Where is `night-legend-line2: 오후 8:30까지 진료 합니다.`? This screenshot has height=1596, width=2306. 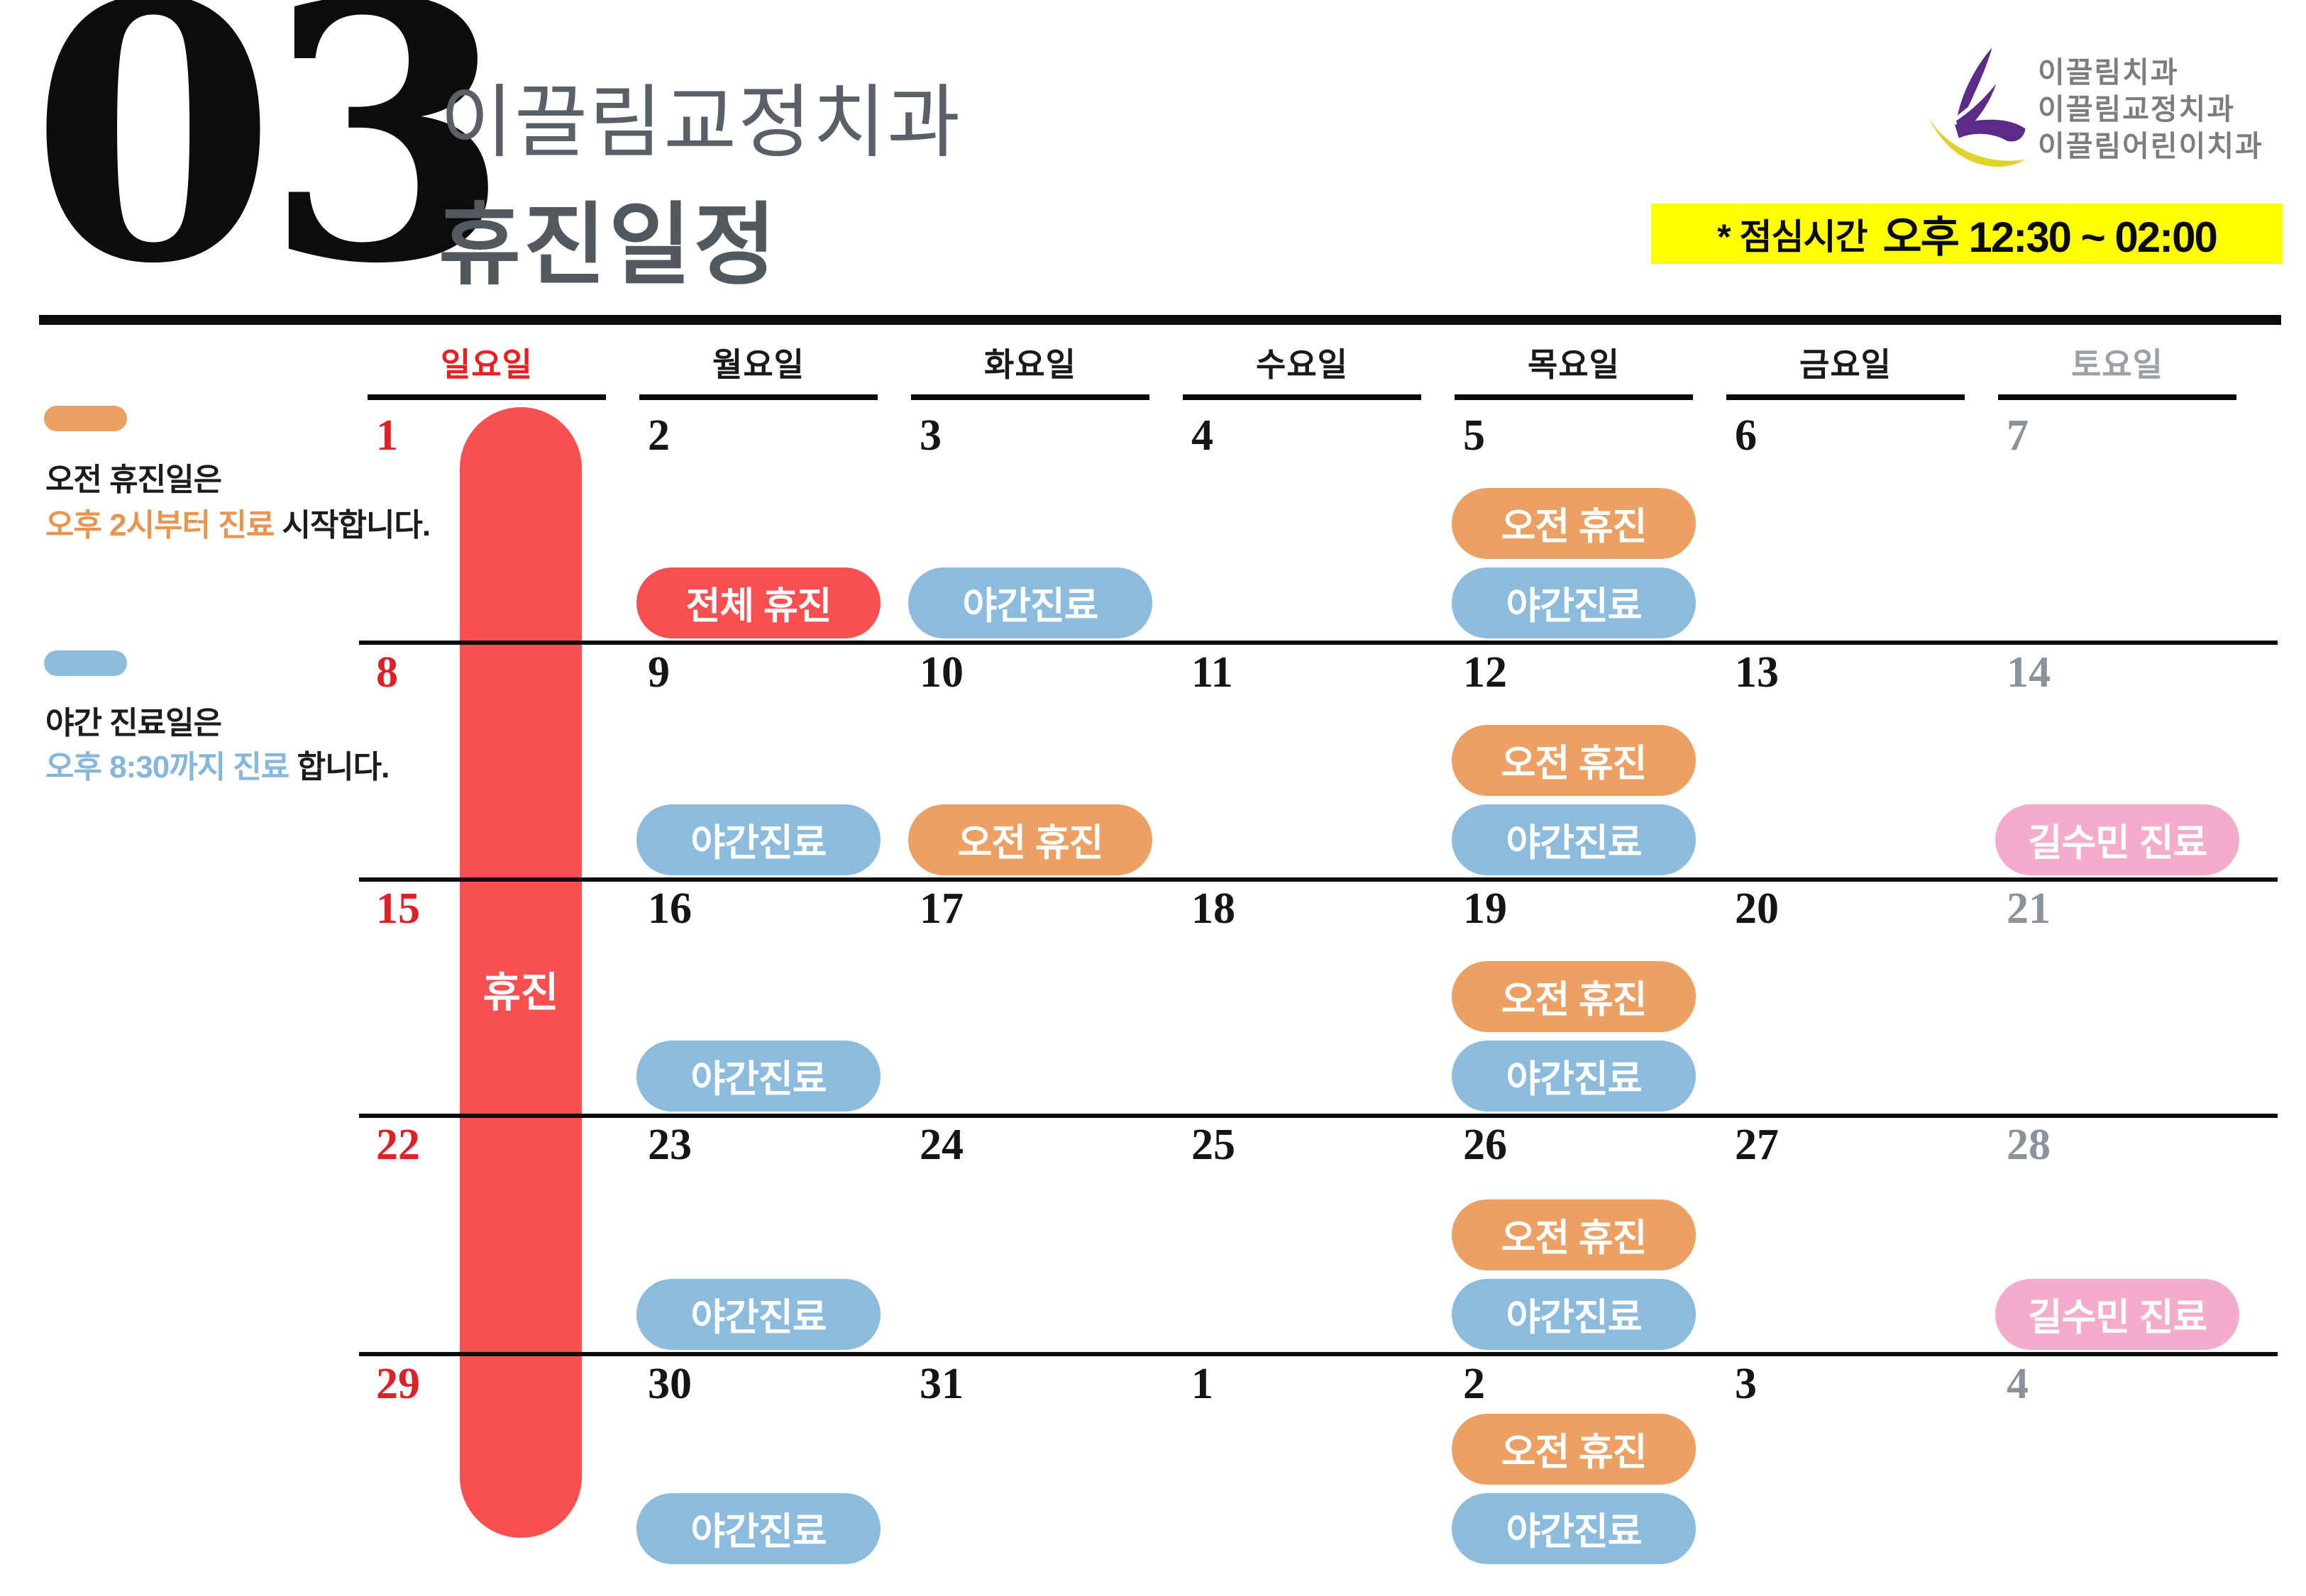 night-legend-line2: 오후 8:30까지 진료 합니다. is located at coordinates (217, 764).